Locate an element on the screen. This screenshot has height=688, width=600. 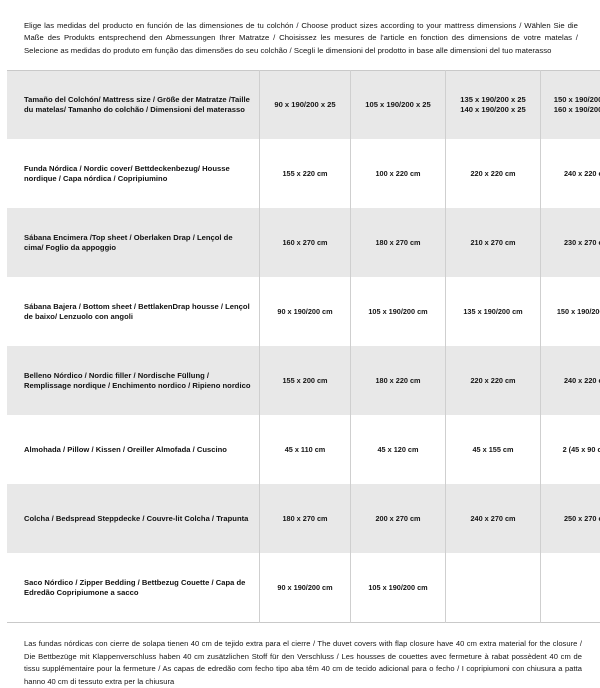
row-value: 45 x 155 cm is located at coordinates (493, 449).